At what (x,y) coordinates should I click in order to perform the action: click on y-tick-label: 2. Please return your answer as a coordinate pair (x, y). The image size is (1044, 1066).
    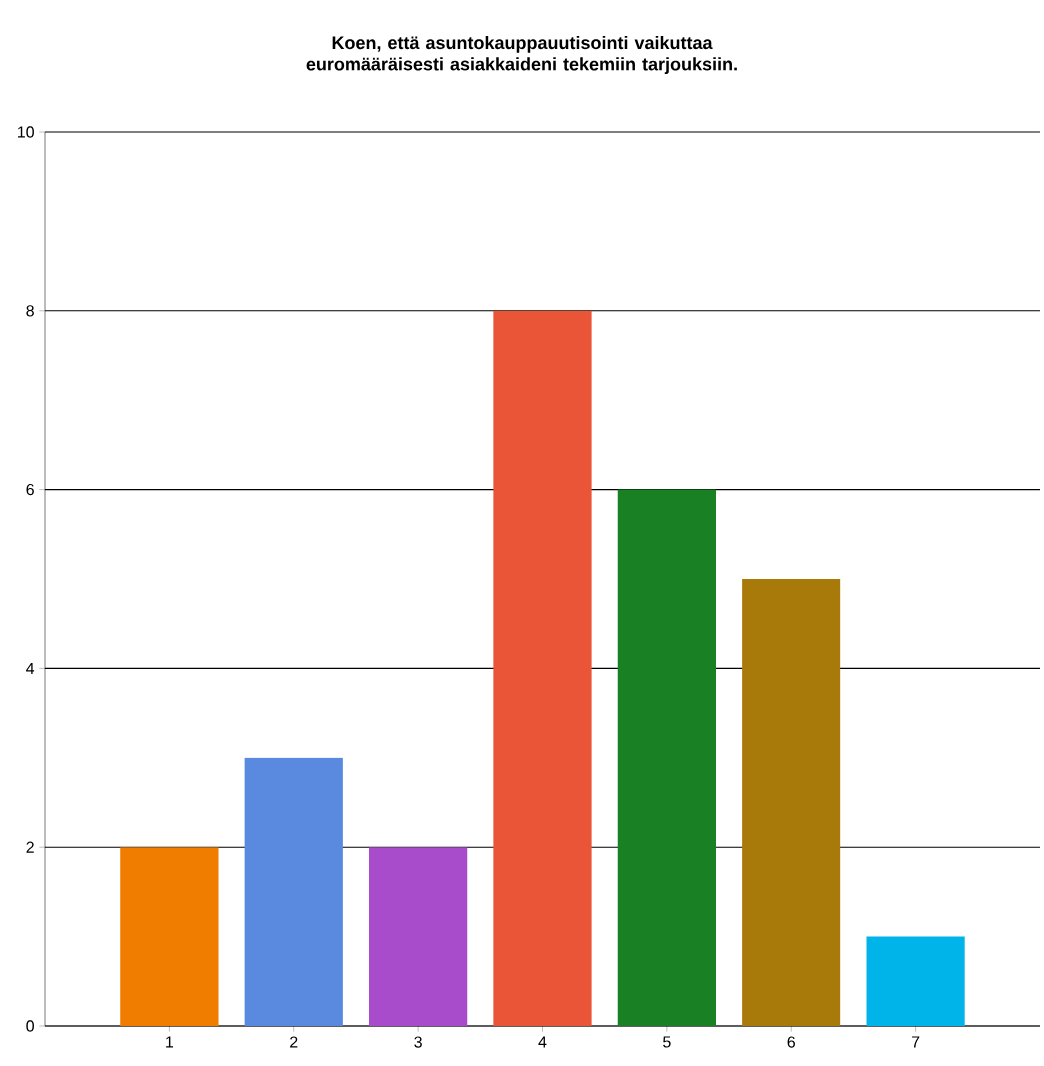
    Looking at the image, I should click on (30, 847).